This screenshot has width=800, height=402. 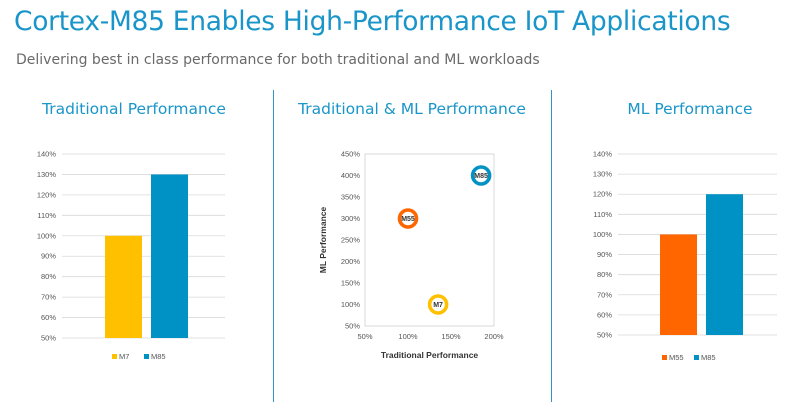 I want to click on point-label-m55: M55, so click(x=408, y=219).